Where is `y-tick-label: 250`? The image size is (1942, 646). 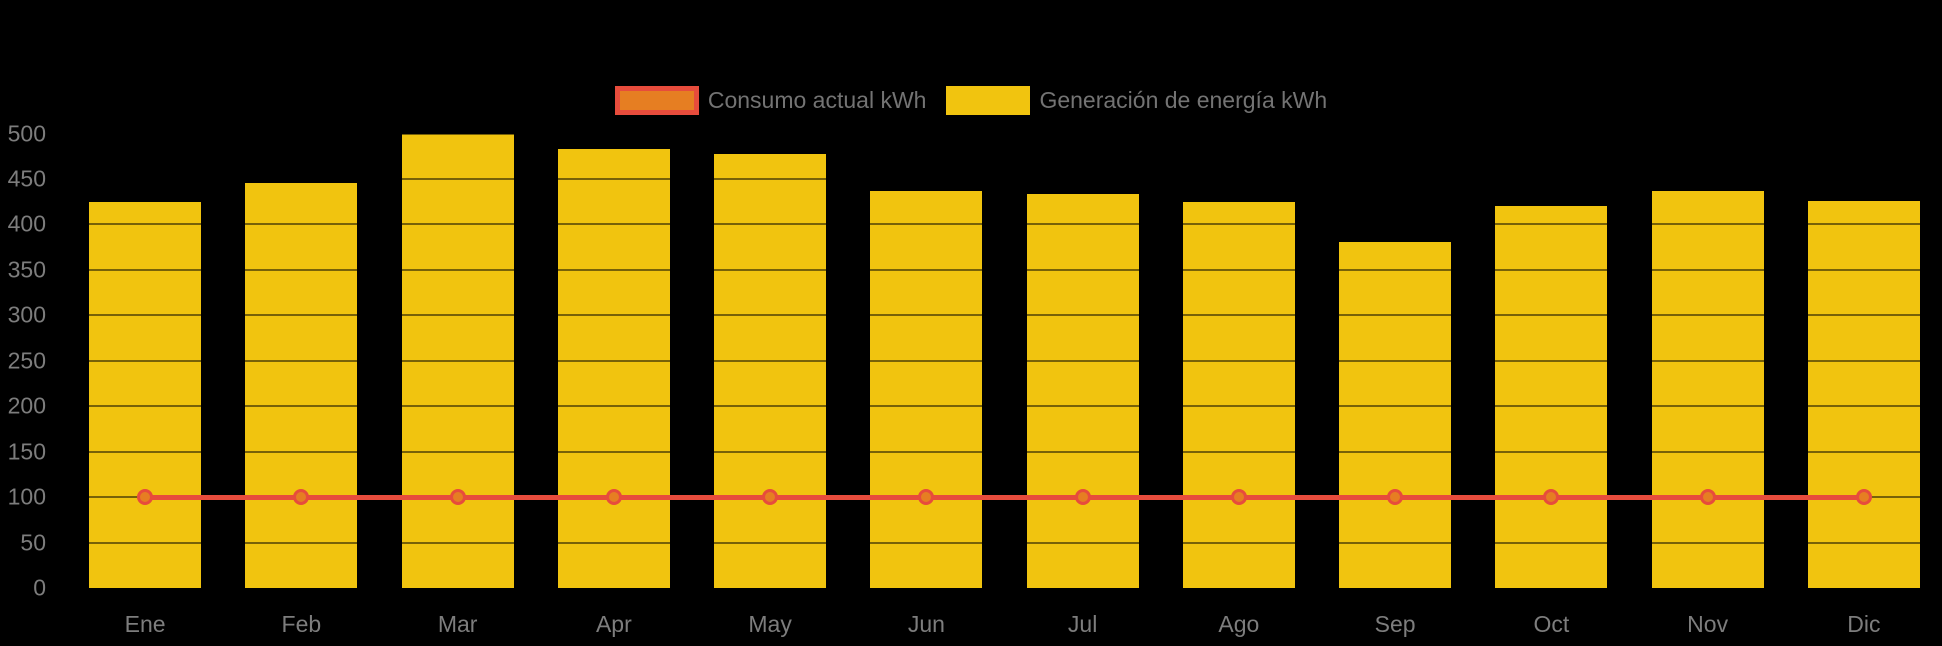
y-tick-label: 250 is located at coordinates (26, 360).